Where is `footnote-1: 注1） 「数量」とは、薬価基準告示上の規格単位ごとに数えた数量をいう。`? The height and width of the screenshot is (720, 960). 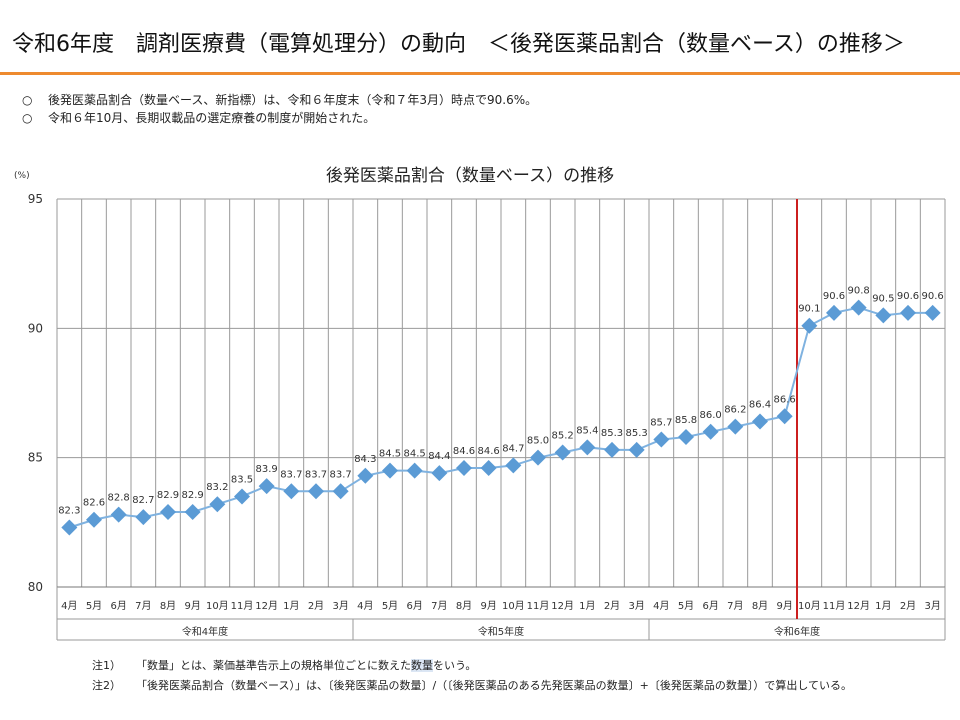
footnote-1: 注1） 「数量」とは、薬価基準告示上の規格単位ごとに数えた数量をいう。 is located at coordinates (284, 666).